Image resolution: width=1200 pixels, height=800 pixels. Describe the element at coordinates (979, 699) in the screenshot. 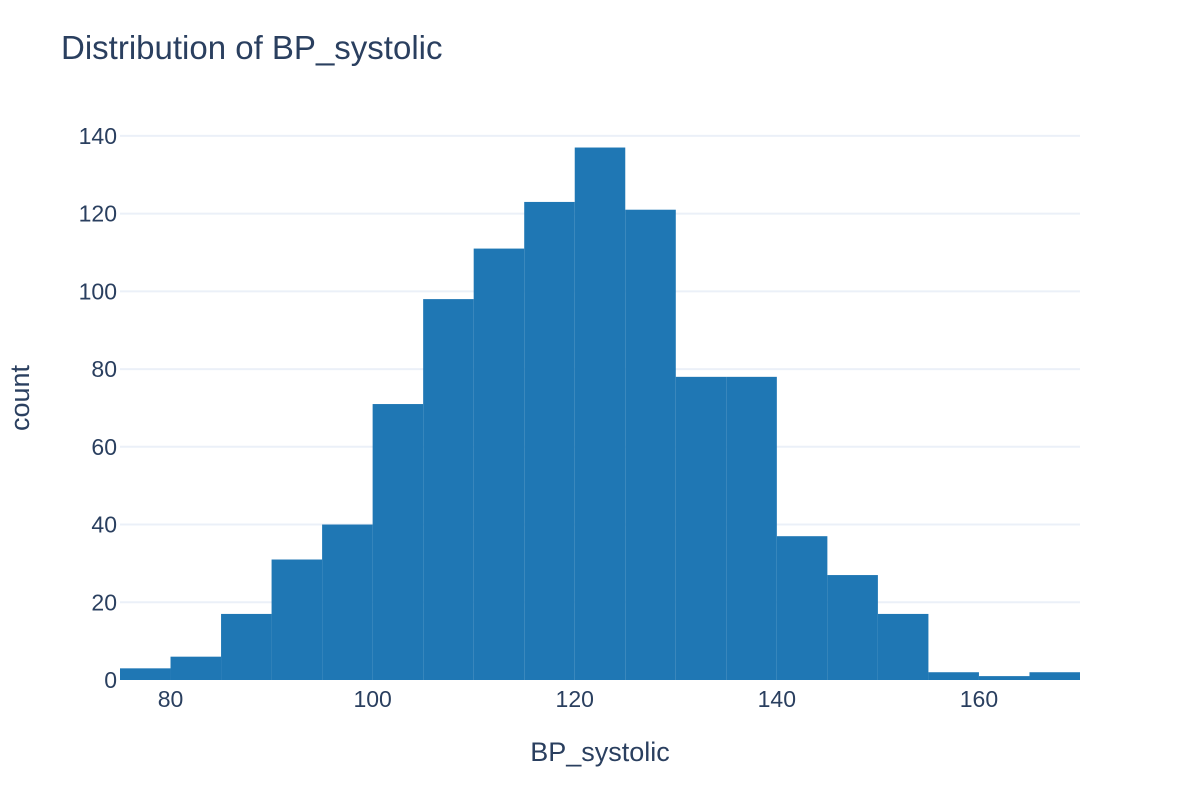

I see `x-tick-label: 160` at that location.